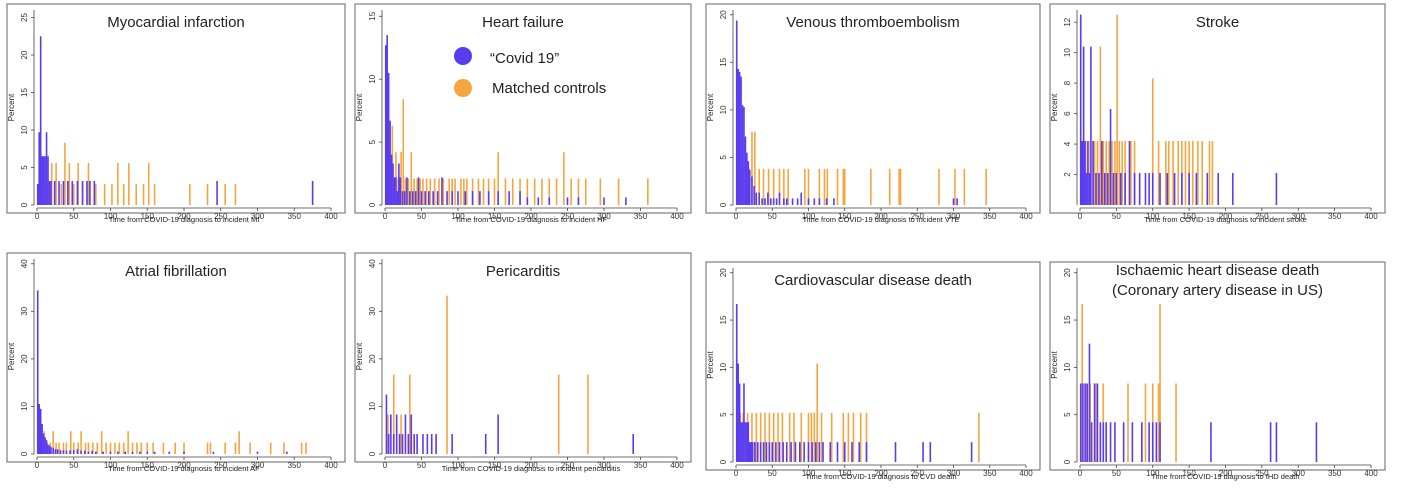 The height and width of the screenshot is (495, 1401). What do you see at coordinates (873, 280) in the screenshot?
I see `chart-title: Cardiovascular disease death` at bounding box center [873, 280].